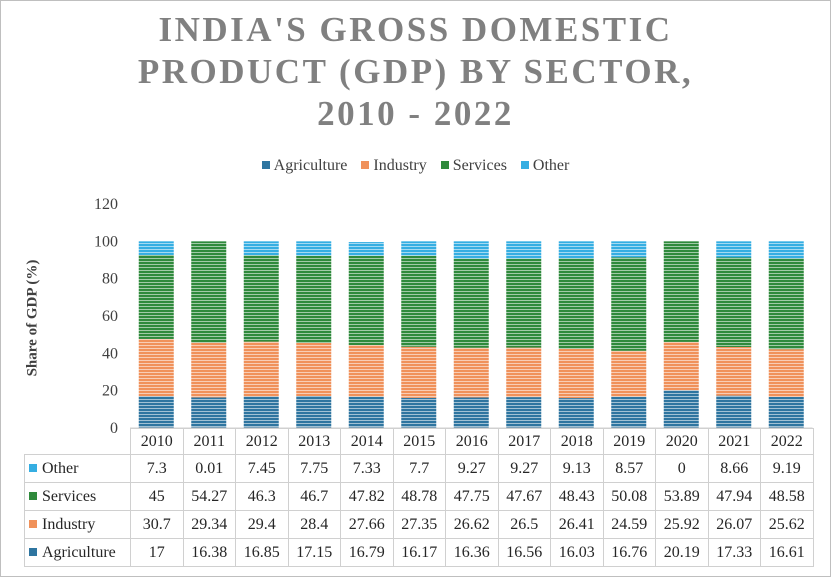 This screenshot has width=831, height=577. What do you see at coordinates (524, 441) in the screenshot?
I see `x-tick-label: 2017` at bounding box center [524, 441].